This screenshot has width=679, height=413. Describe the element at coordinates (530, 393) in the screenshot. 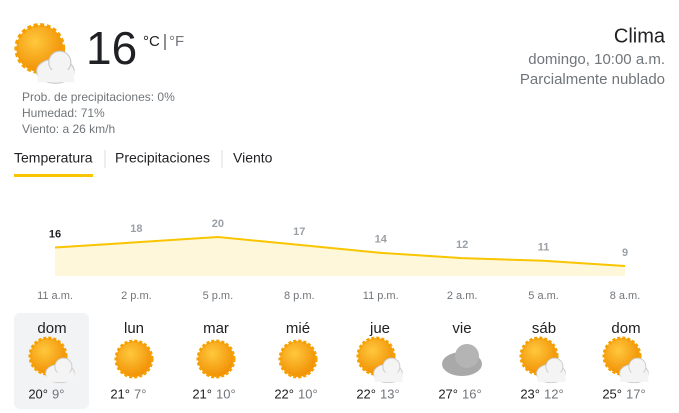

I see `day-high: 23°` at that location.